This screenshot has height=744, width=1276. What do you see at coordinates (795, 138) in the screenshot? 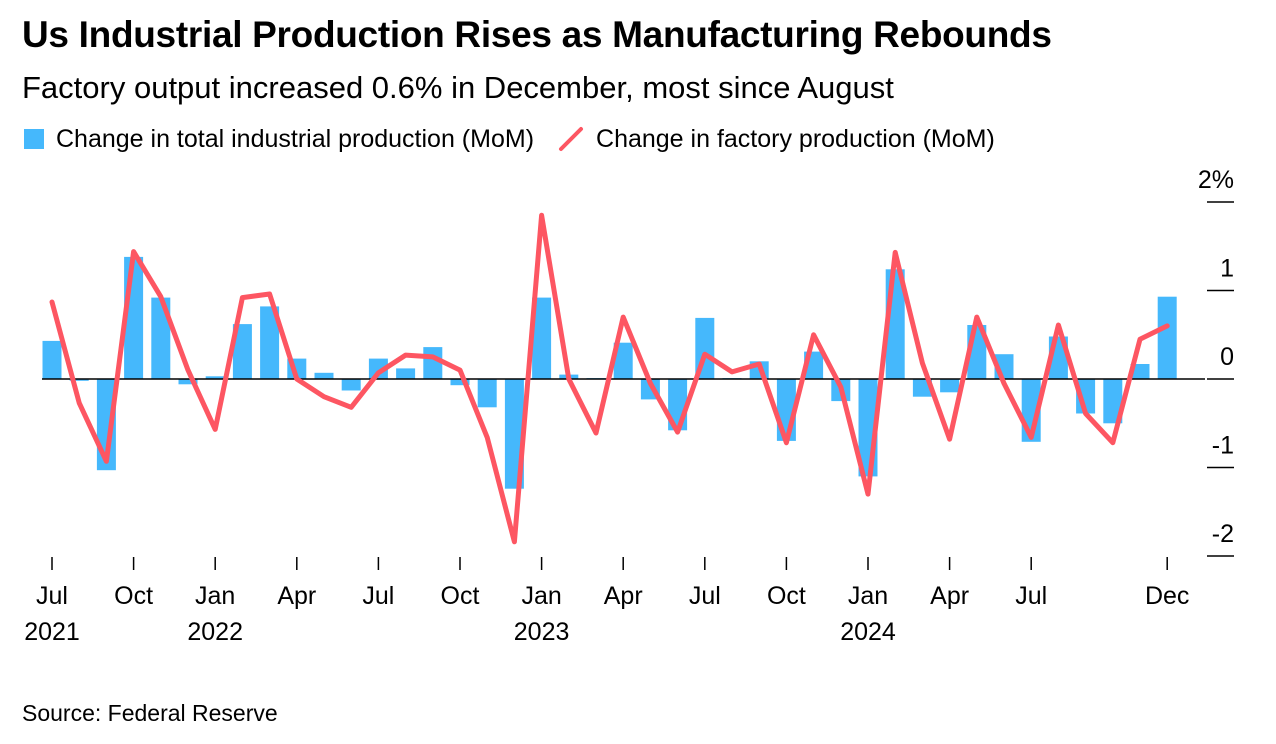
I see `legend-label-factory-production: Change in factory production (MoM)` at bounding box center [795, 138].